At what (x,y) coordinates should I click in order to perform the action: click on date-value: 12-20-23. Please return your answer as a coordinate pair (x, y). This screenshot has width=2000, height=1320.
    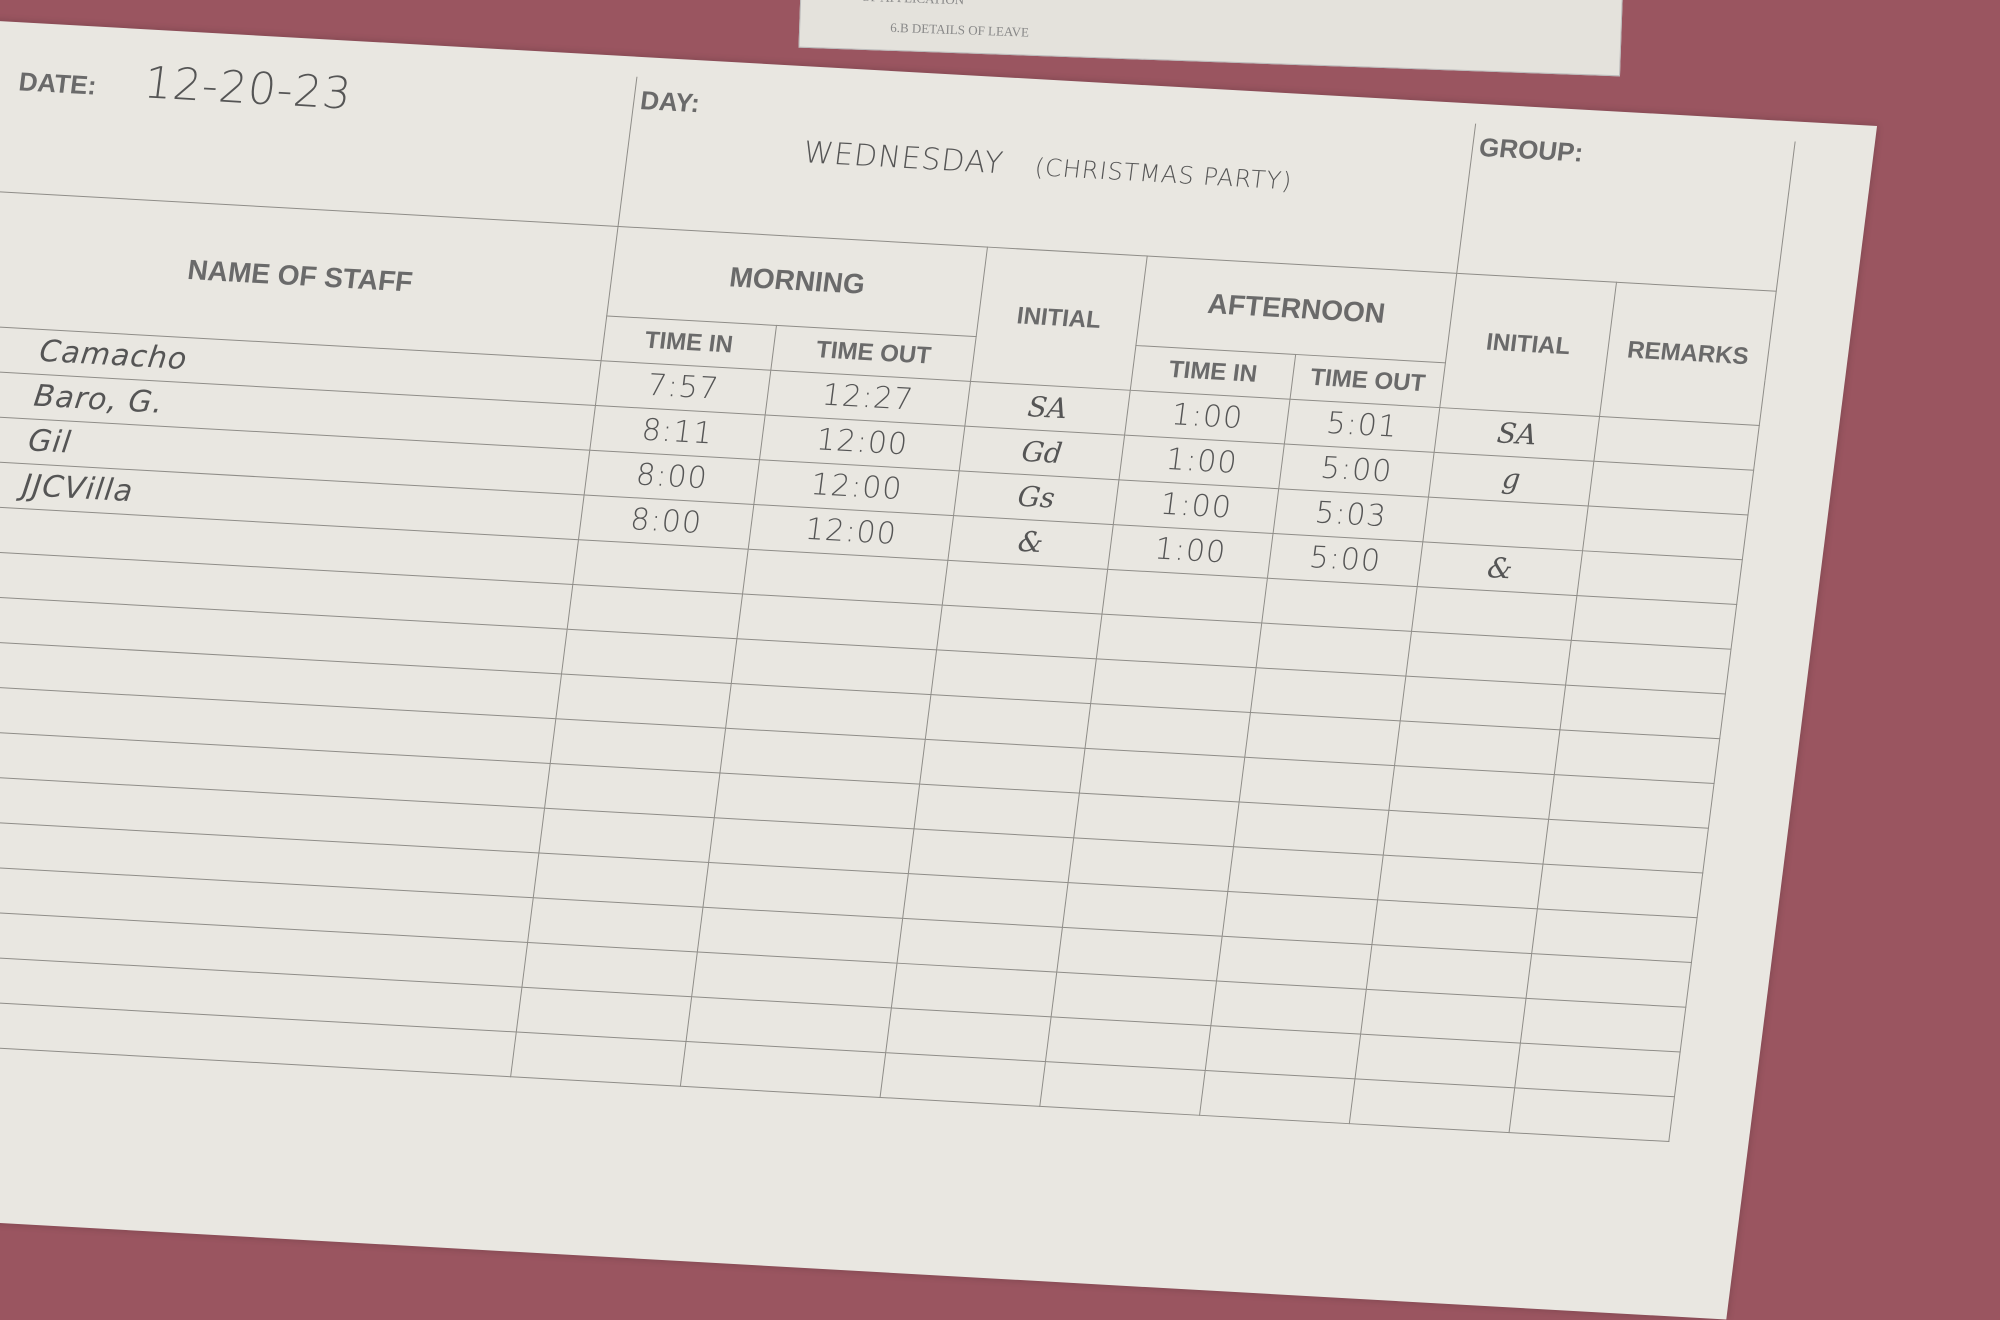
    Looking at the image, I should click on (248, 88).